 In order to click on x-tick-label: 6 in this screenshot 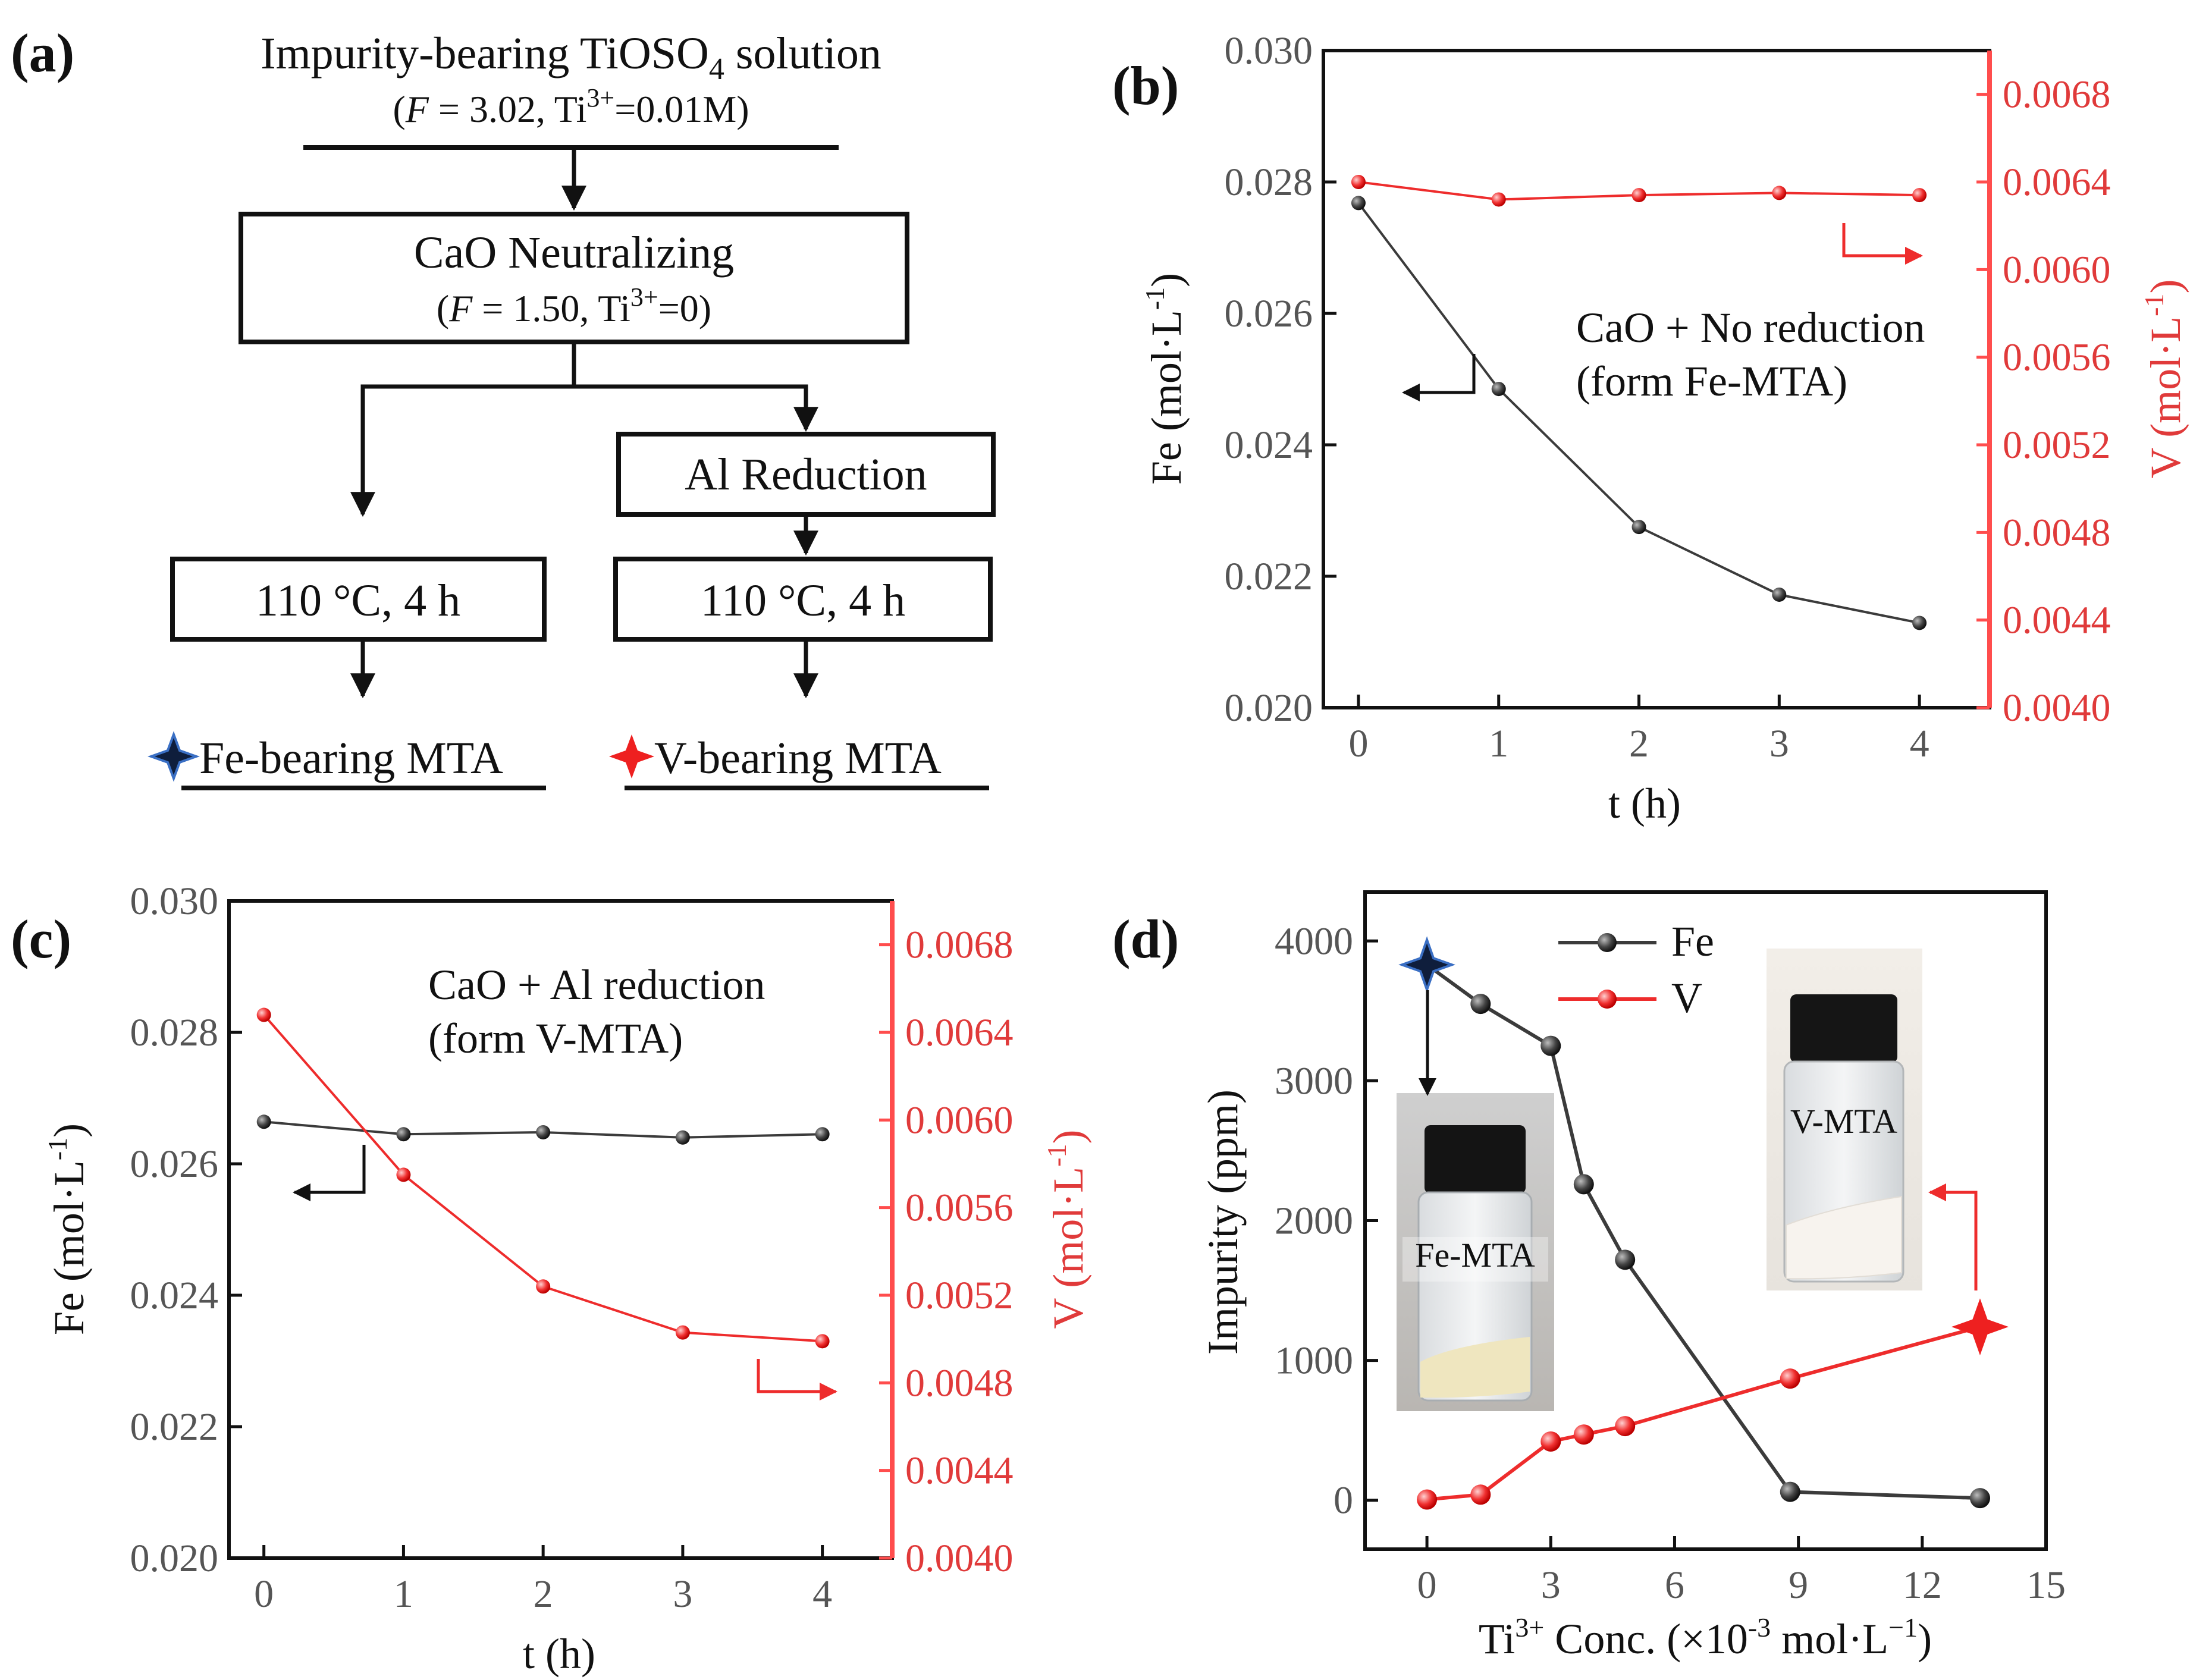, I will do `click(1674, 1585)`.